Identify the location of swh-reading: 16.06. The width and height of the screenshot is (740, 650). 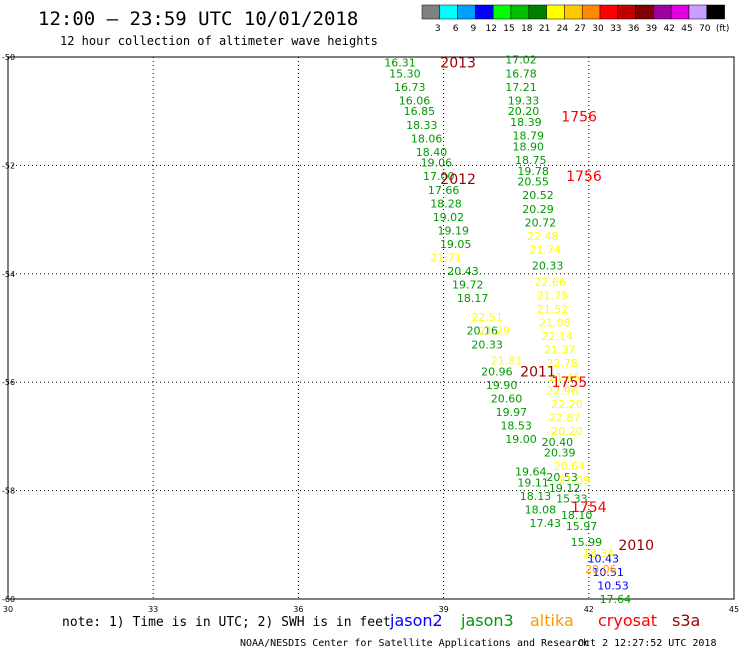
(415, 100).